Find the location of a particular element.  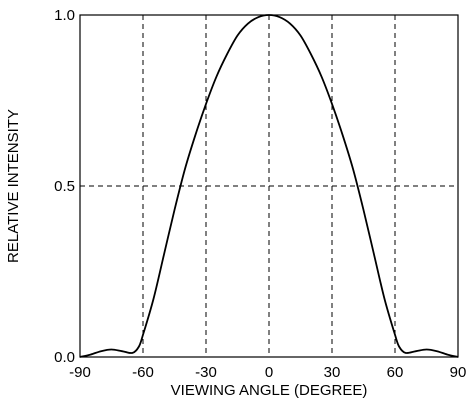

x-tick-label: 0 is located at coordinates (269, 372).